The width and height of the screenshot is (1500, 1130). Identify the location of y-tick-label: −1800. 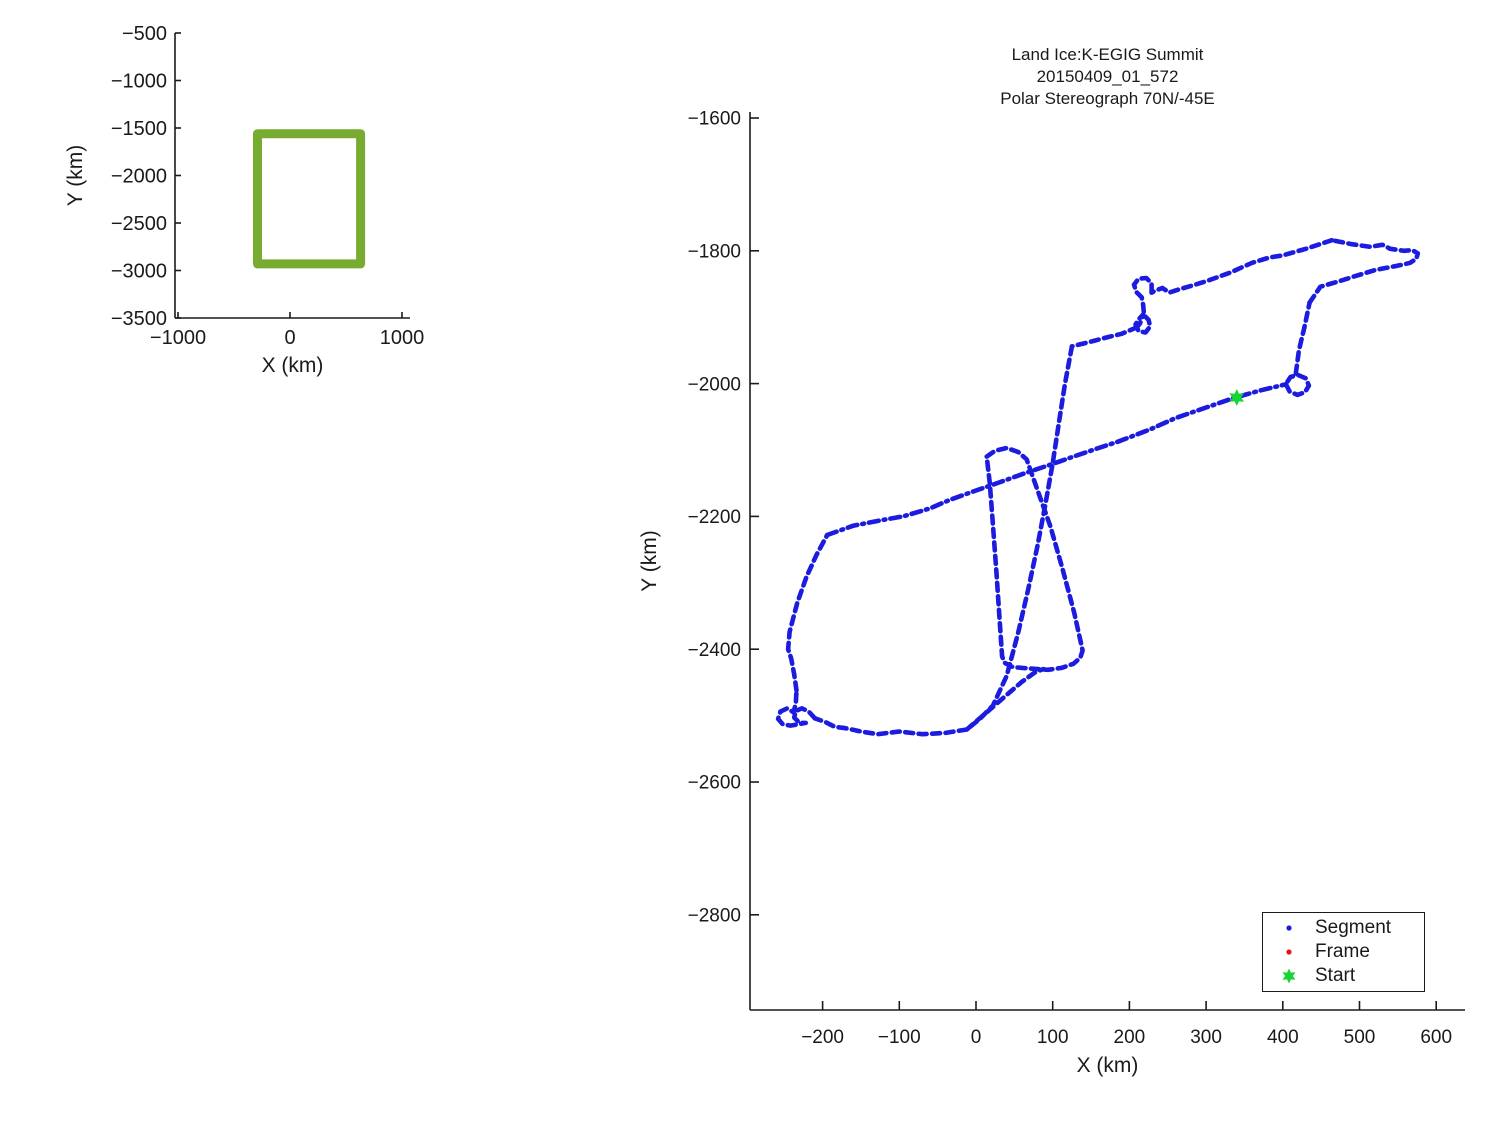
(714, 251).